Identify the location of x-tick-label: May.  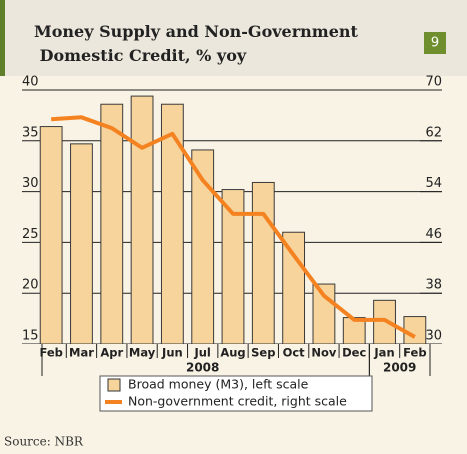
(142, 353).